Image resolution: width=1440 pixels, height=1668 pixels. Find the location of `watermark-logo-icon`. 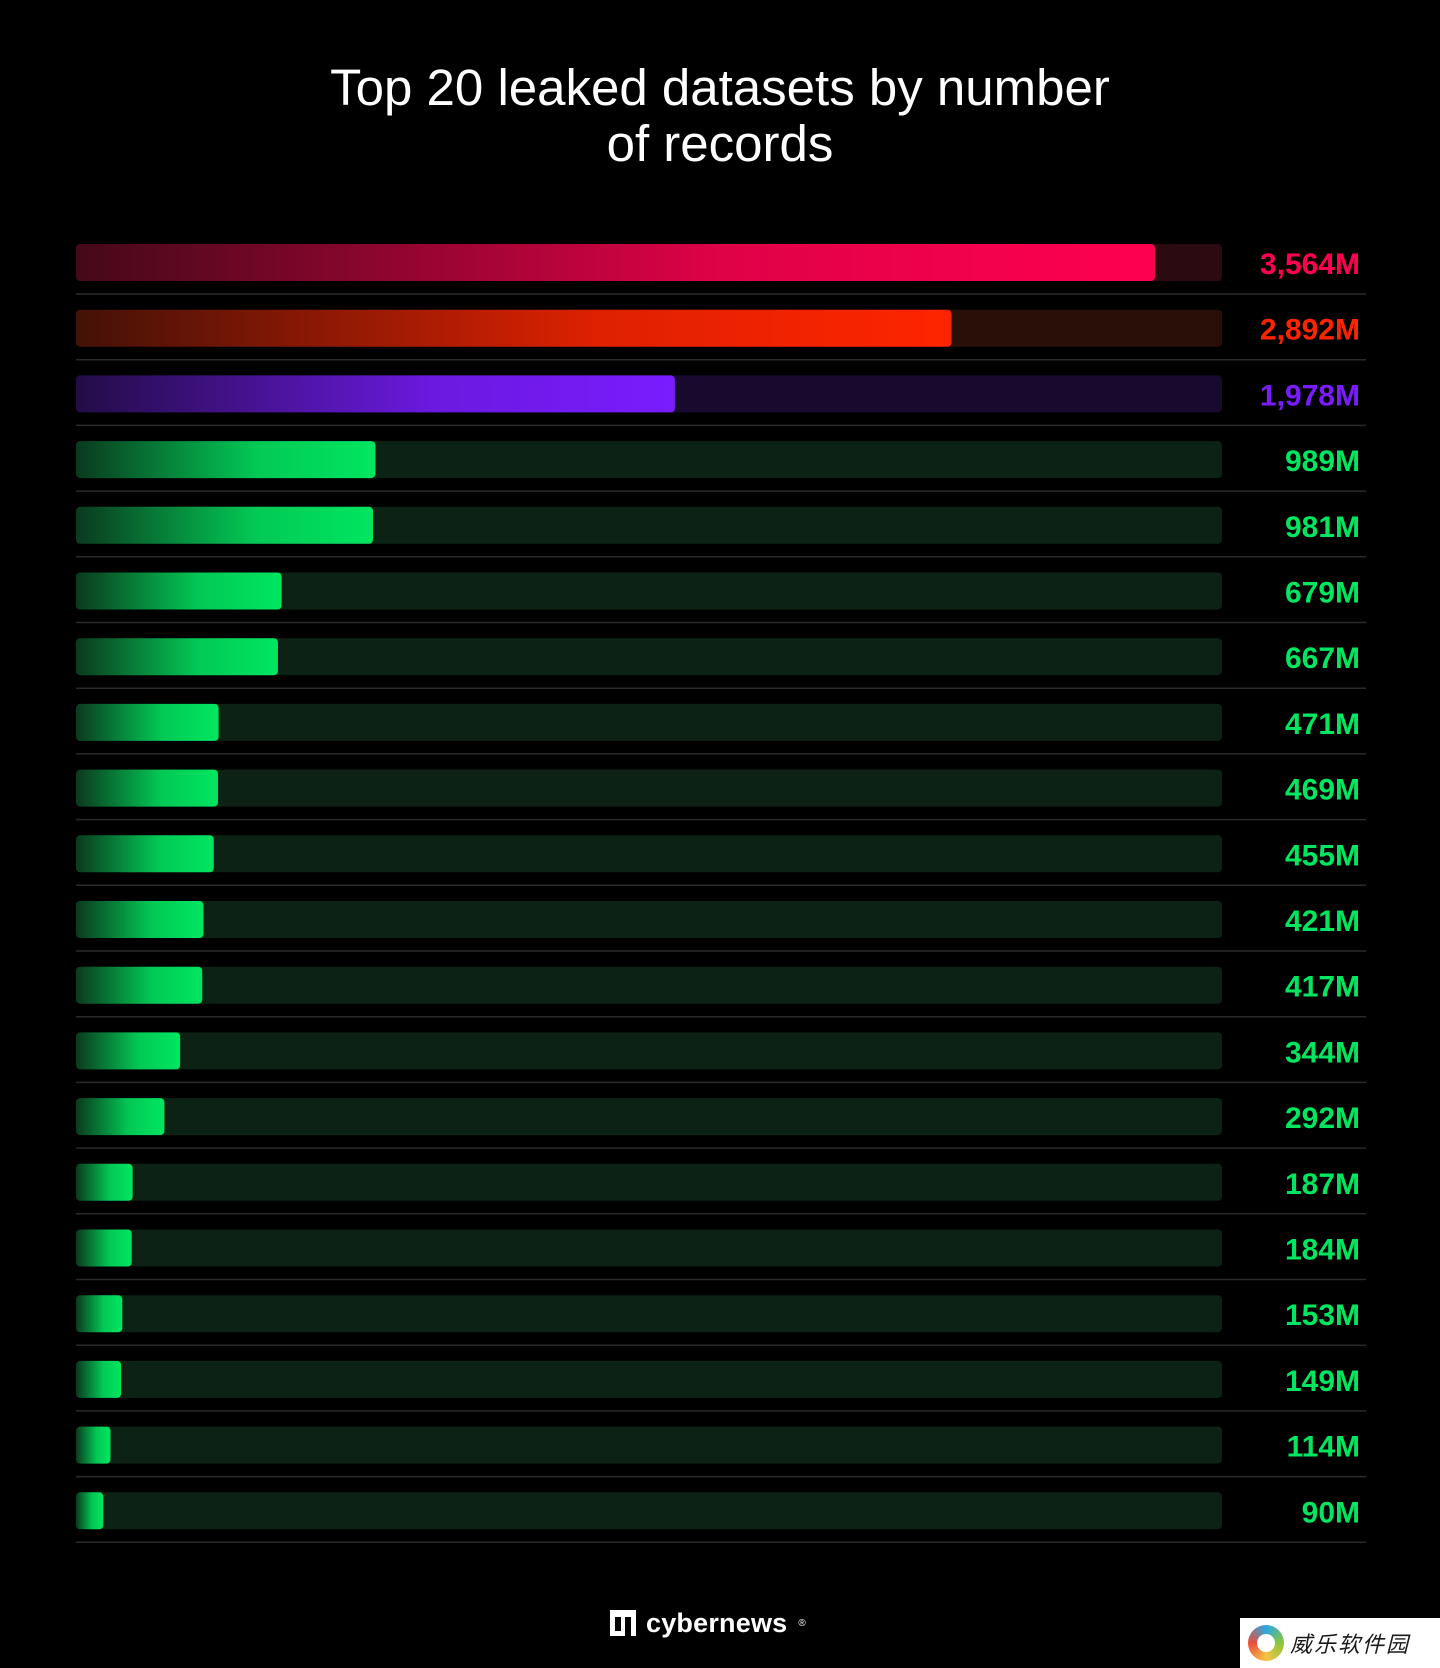

watermark-logo-icon is located at coordinates (1266, 1643).